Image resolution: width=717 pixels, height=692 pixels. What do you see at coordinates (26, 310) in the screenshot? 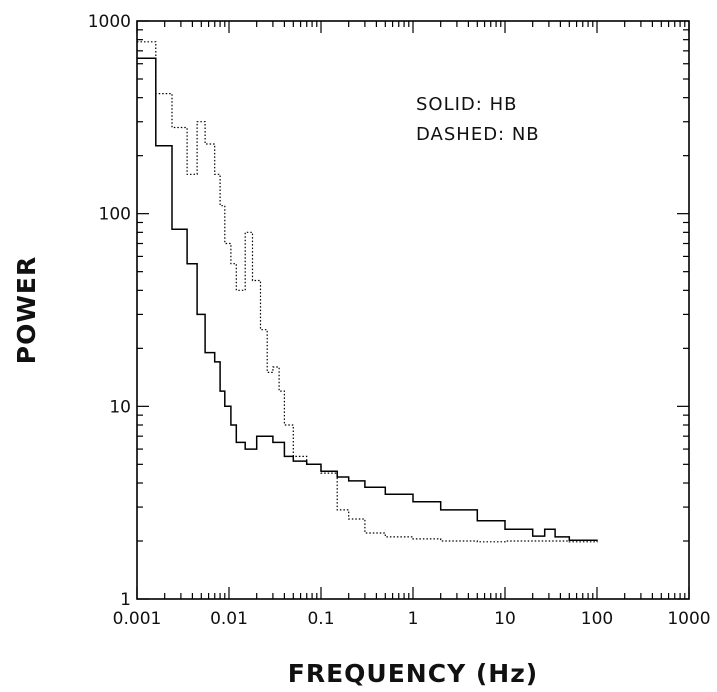
I see `y-axis-title: POWER` at bounding box center [26, 310].